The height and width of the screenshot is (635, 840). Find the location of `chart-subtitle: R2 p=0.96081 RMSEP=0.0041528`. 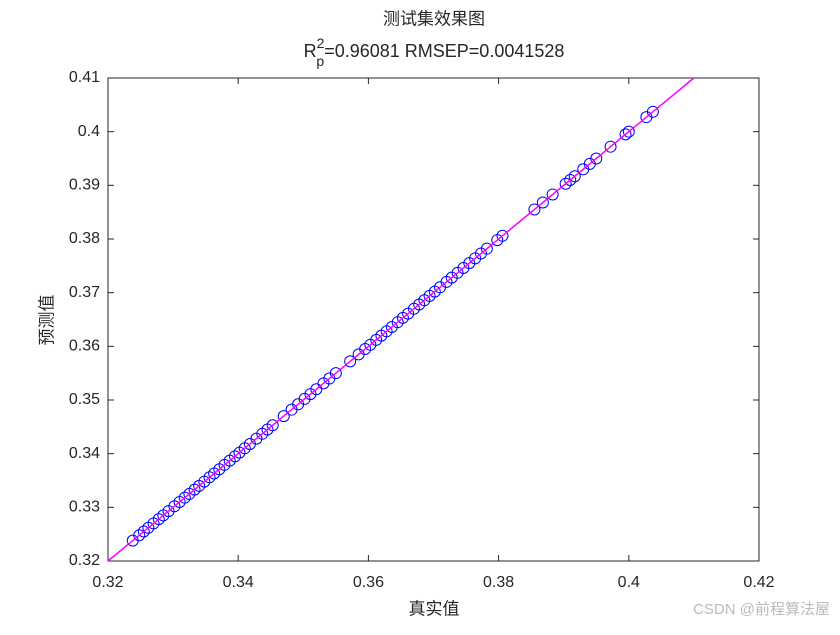

chart-subtitle: R2 p=0.96081 RMSEP=0.0041528 is located at coordinates (434, 52).